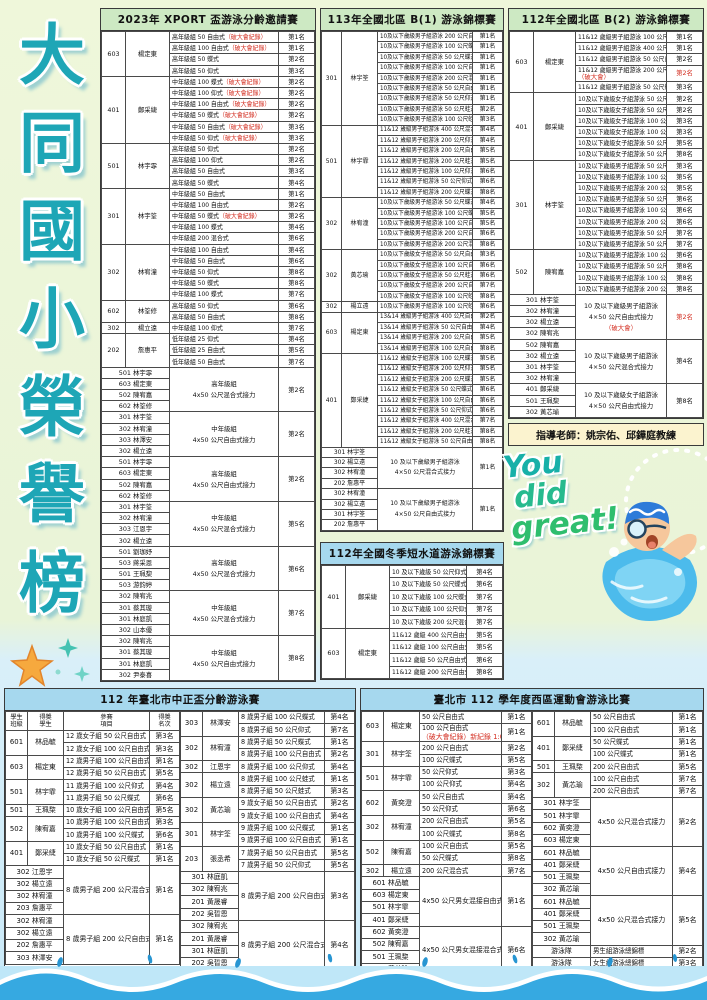 This screenshot has width=707, height=1000. I want to click on relay-member-cell: 301 林宇筌, so click(561, 804).